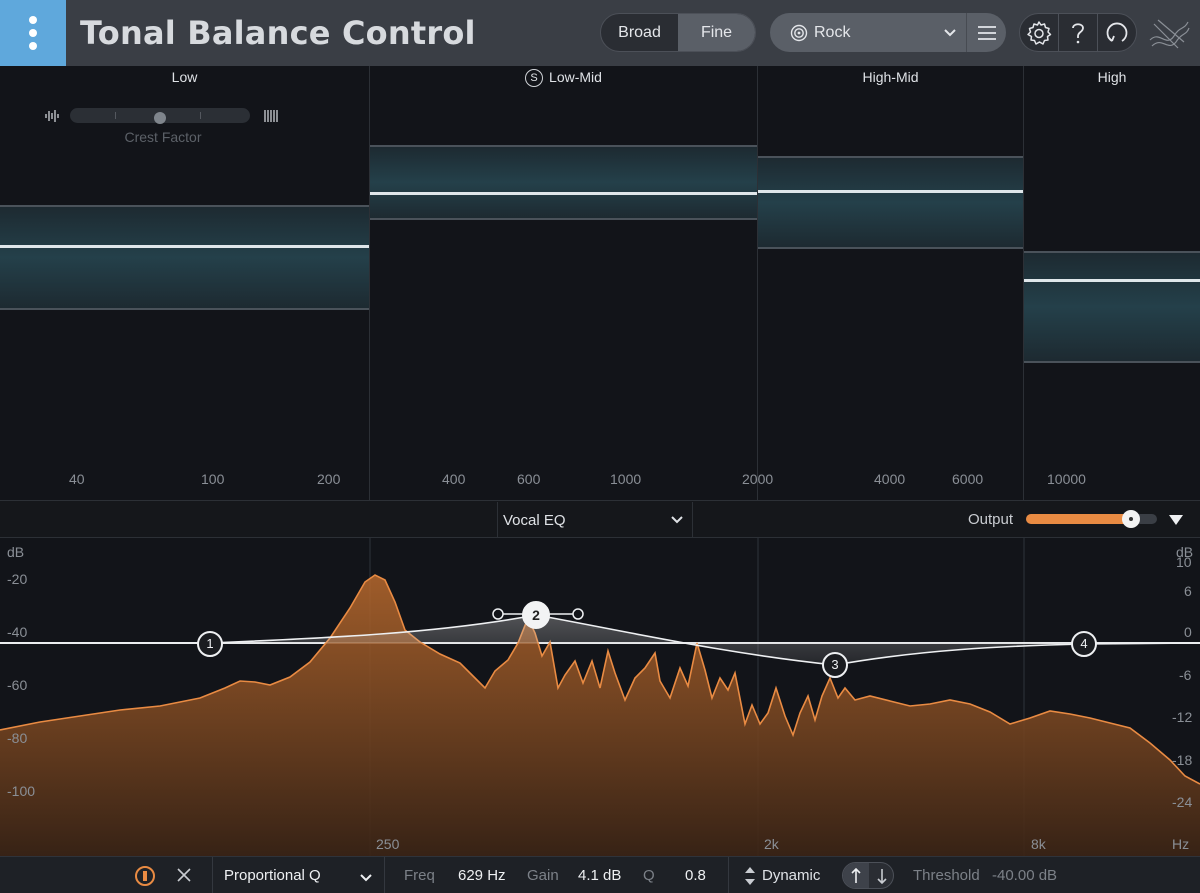  What do you see at coordinates (184, 77) in the screenshot?
I see `band-label: Low` at bounding box center [184, 77].